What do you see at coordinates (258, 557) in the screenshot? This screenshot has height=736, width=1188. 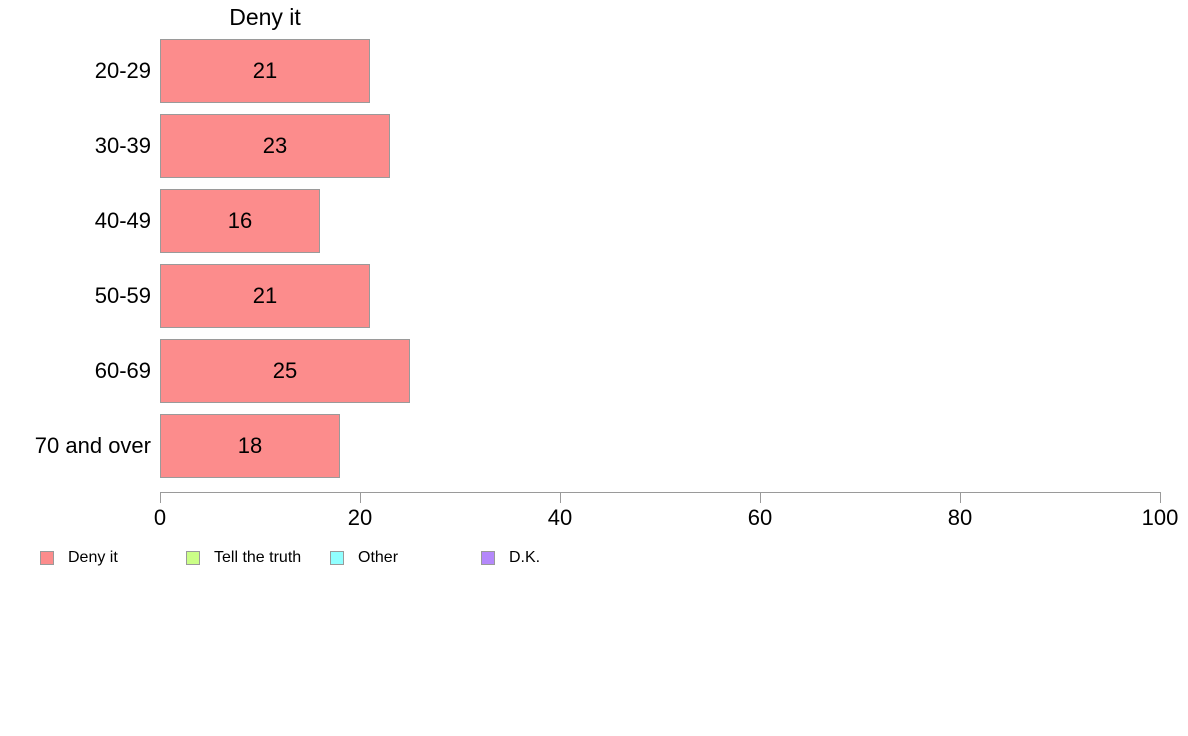 I see `legend-label: Tell the truth` at bounding box center [258, 557].